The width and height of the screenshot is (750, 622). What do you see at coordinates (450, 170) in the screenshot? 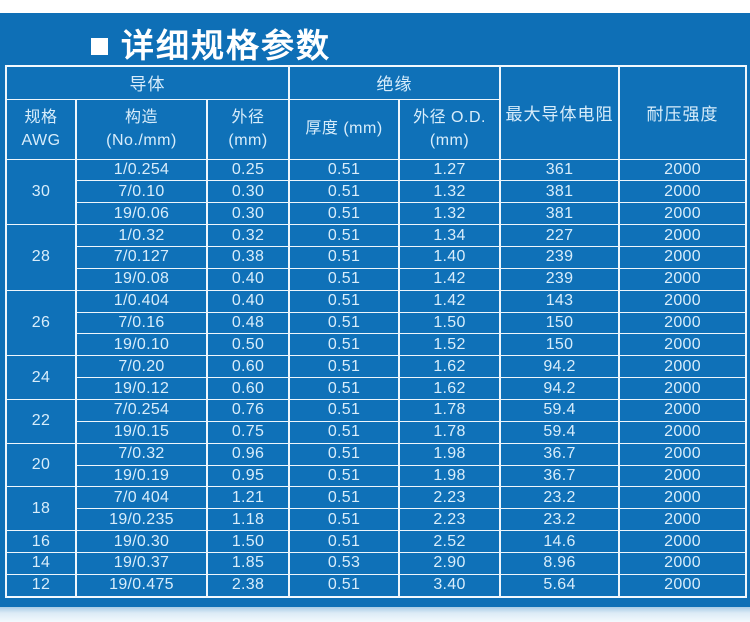
I see `cell-insulation-od: 1.27` at bounding box center [450, 170].